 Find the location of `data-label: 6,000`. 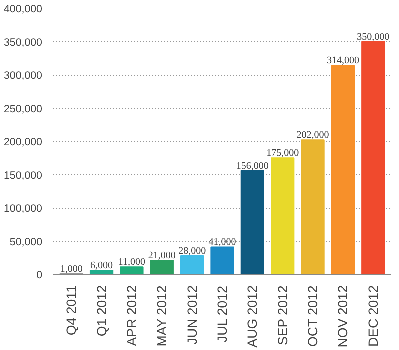

data-label: 6,000 is located at coordinates (102, 266).